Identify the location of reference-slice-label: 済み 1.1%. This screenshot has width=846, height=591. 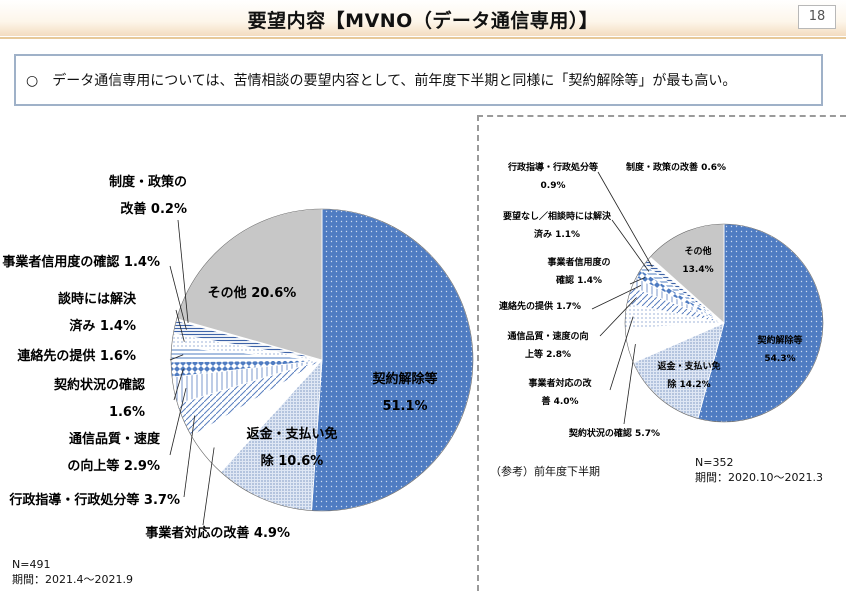
(557, 234).